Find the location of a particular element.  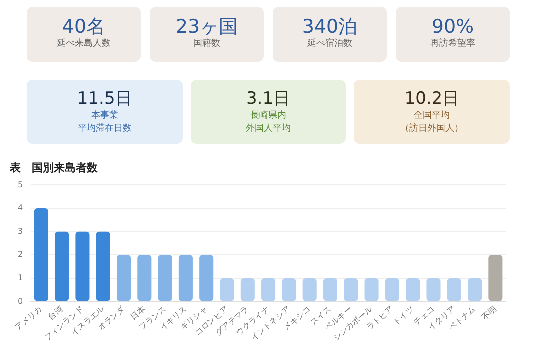

x-tick-label: ドイツ is located at coordinates (404, 316).